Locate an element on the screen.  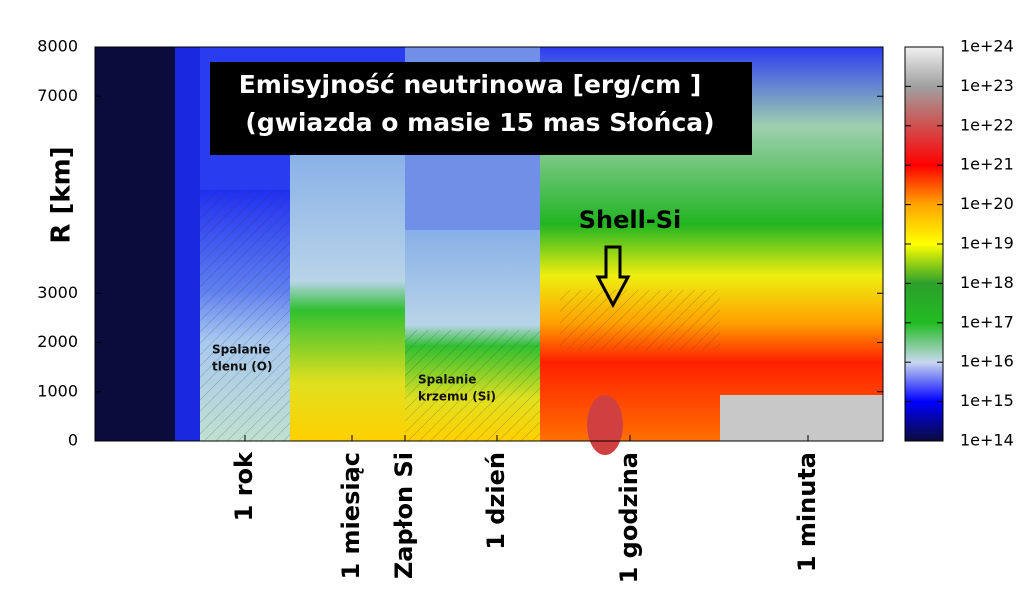
x-tick-label: 1 rok is located at coordinates (244, 486).